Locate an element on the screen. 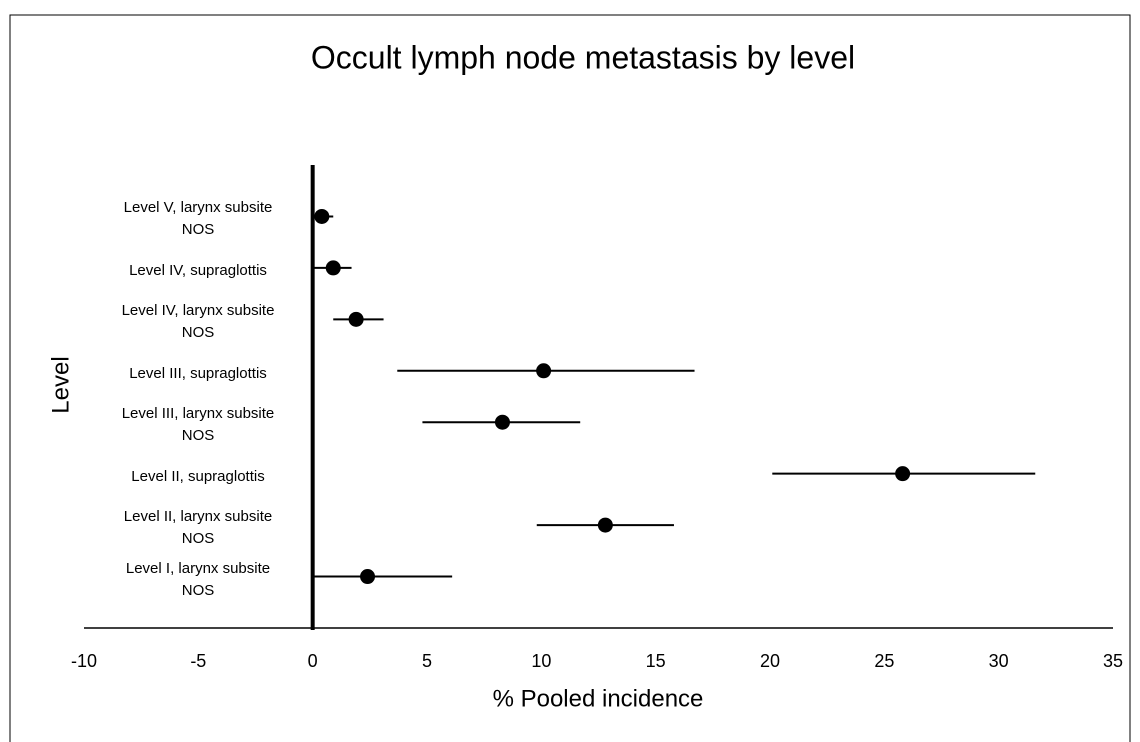 The height and width of the screenshot is (742, 1140). y-tick-label: Level IV, supraglottis is located at coordinates (198, 270).